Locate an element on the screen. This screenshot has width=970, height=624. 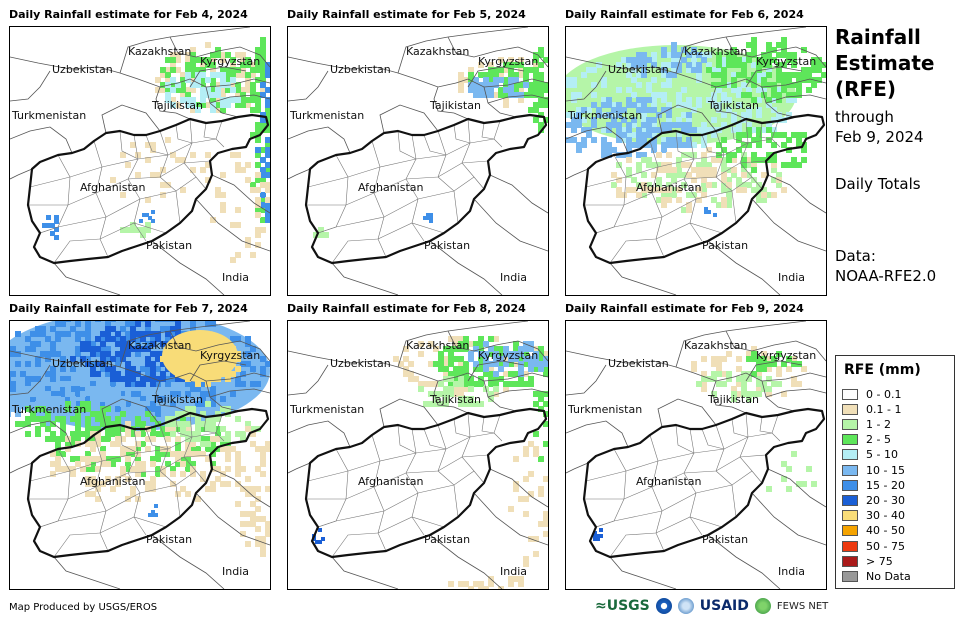
legend-item: No Data is located at coordinates (876, 576).